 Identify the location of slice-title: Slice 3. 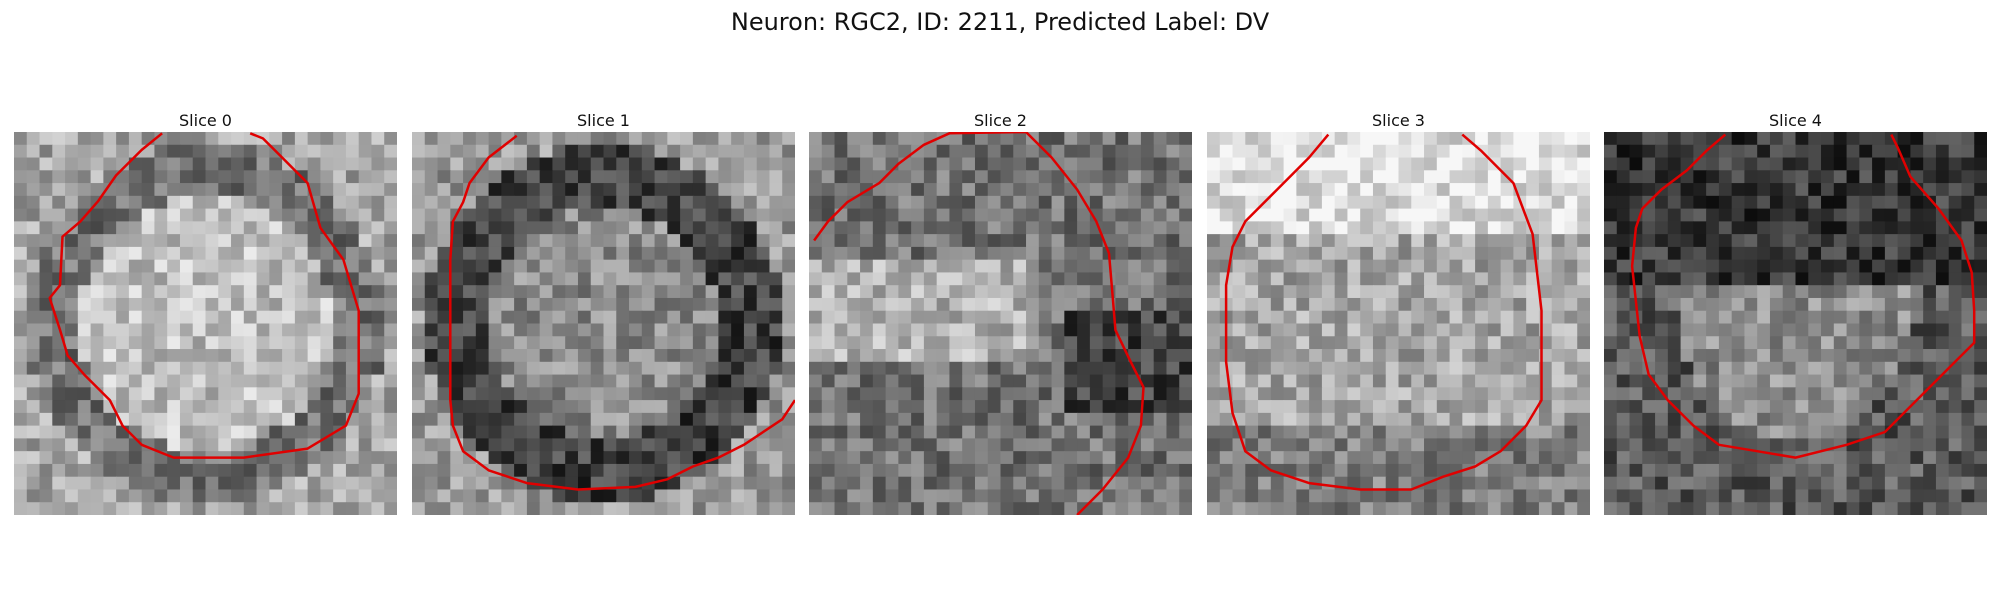
(1398, 120).